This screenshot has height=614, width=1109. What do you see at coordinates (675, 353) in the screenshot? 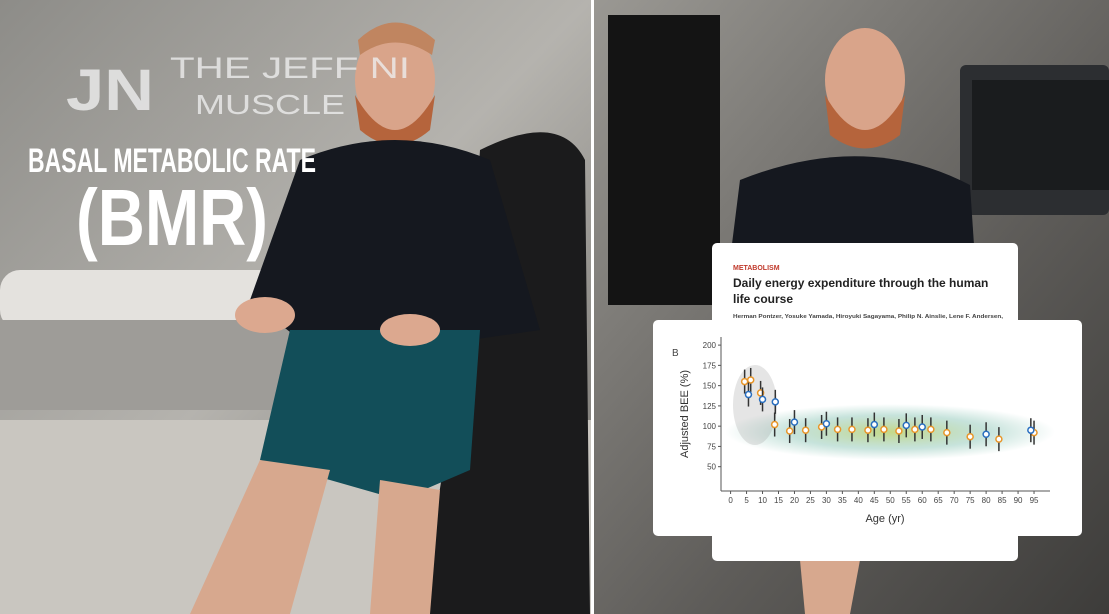
I see `panel-label: B` at bounding box center [675, 353].